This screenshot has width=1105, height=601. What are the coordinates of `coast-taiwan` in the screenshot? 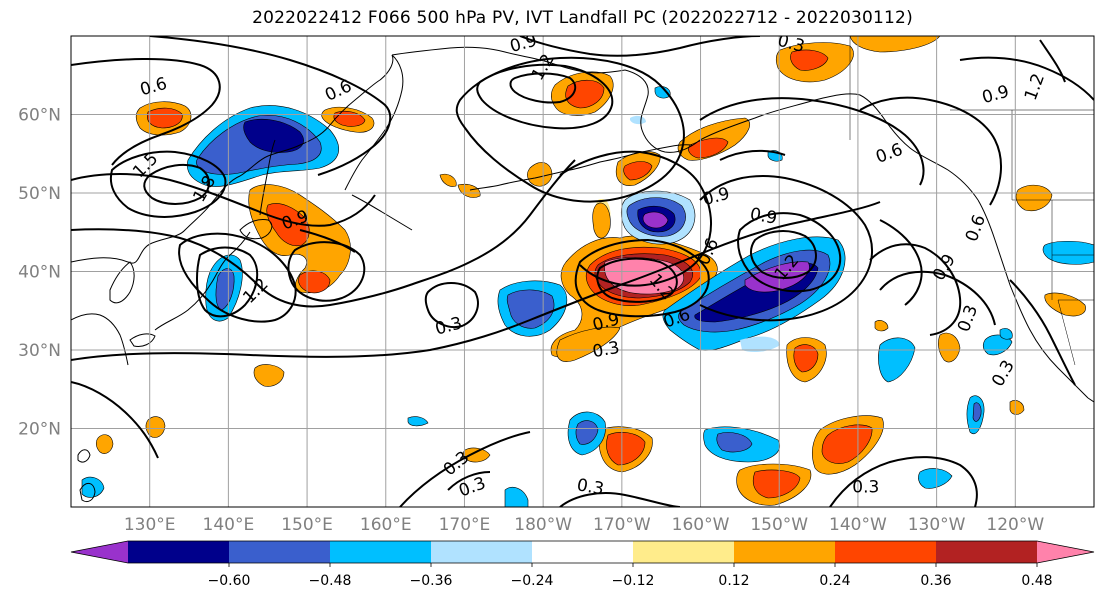 It's located at (84, 456).